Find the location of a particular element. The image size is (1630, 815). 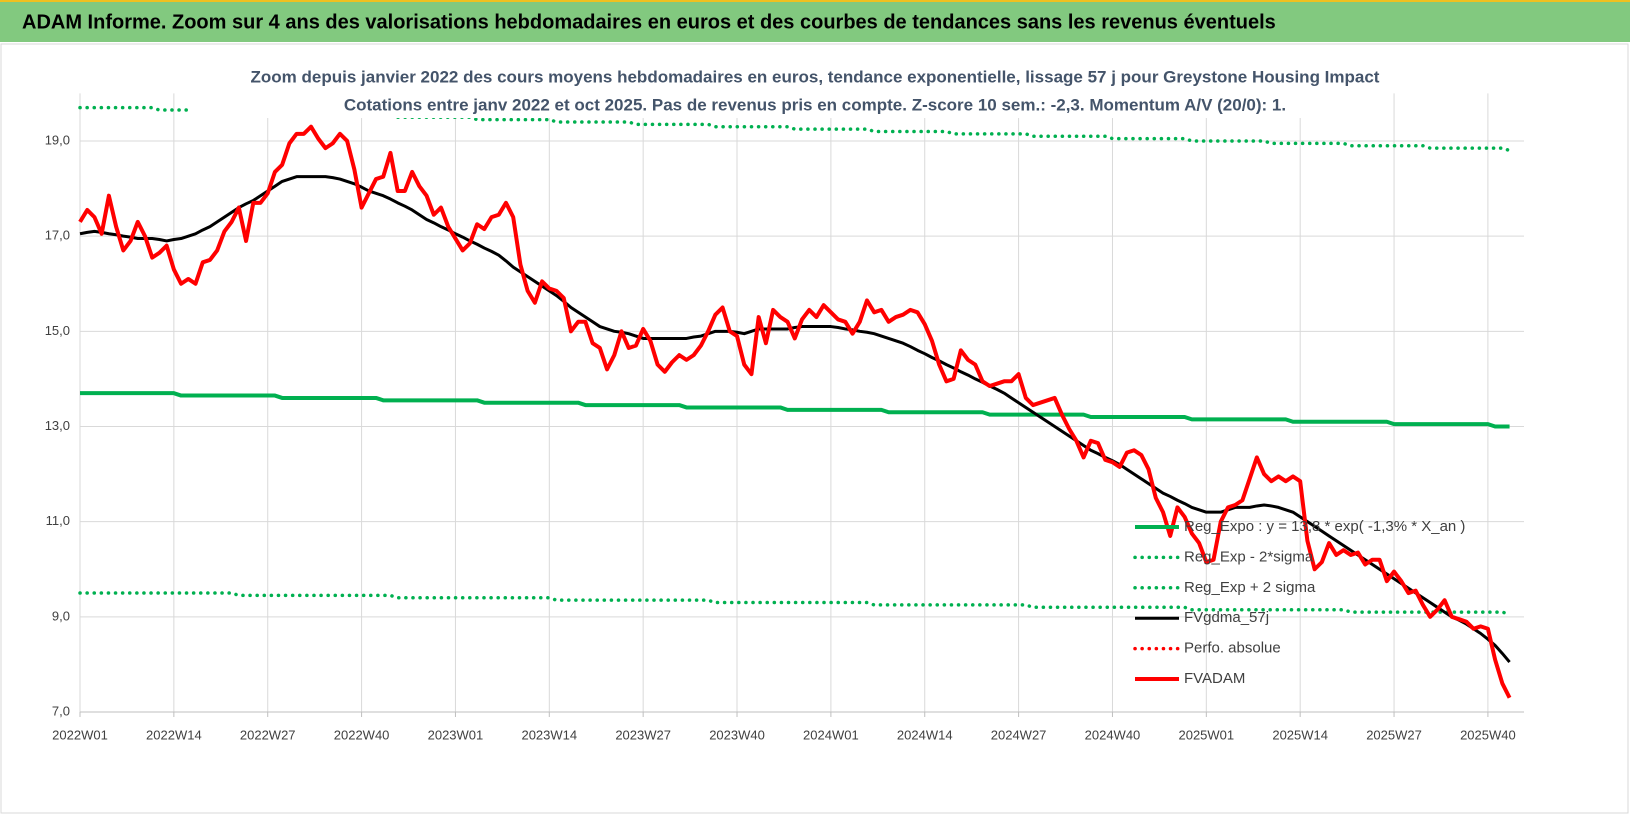

x-tick-label: 2022W14 is located at coordinates (174, 734).